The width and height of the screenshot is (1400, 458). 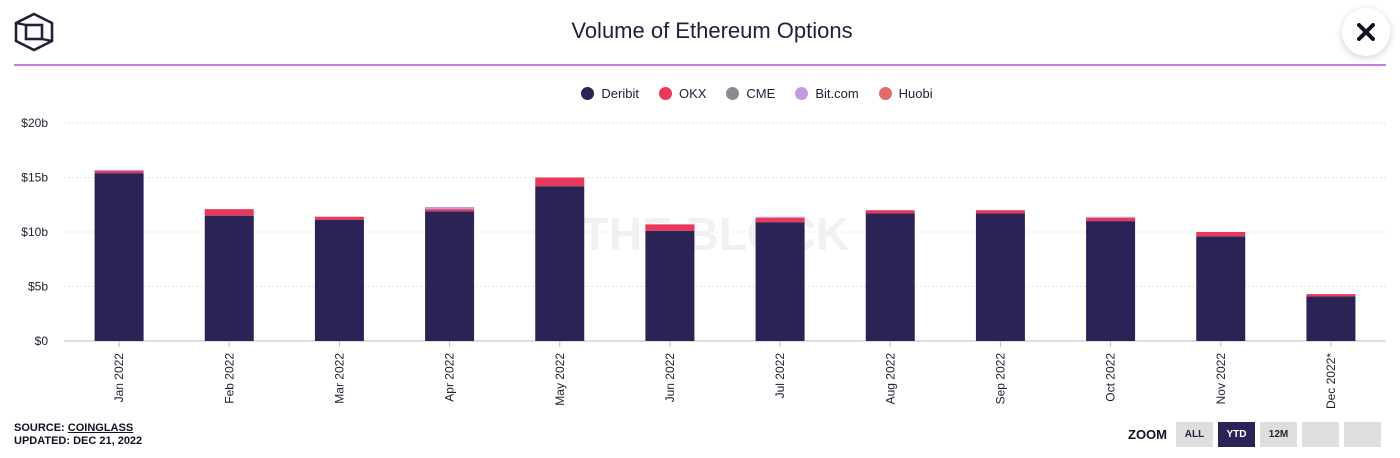 I want to click on x-tick-label: Nov 2022, so click(x=1221, y=379).